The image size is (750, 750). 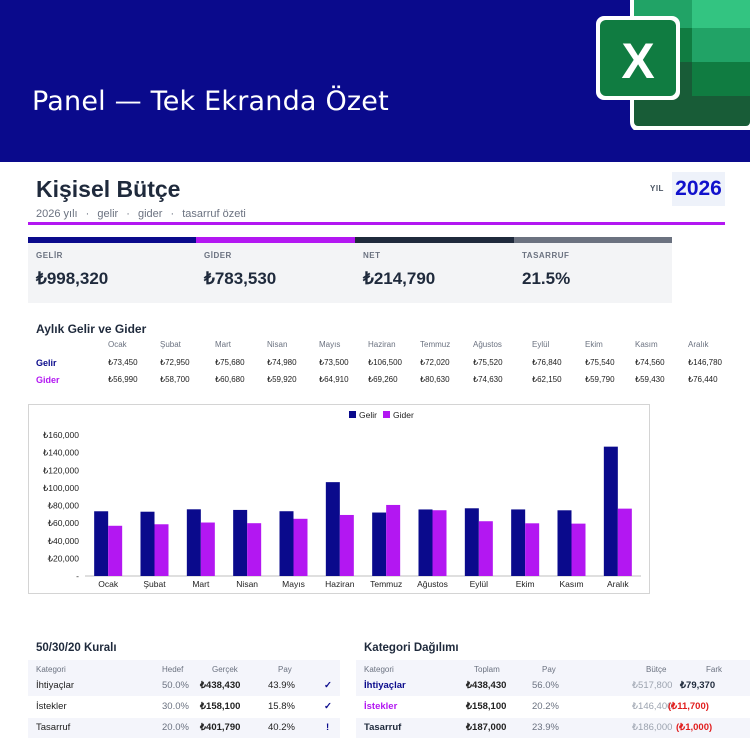 I want to click on cat-name: İhtiyaçlar, so click(x=385, y=685).